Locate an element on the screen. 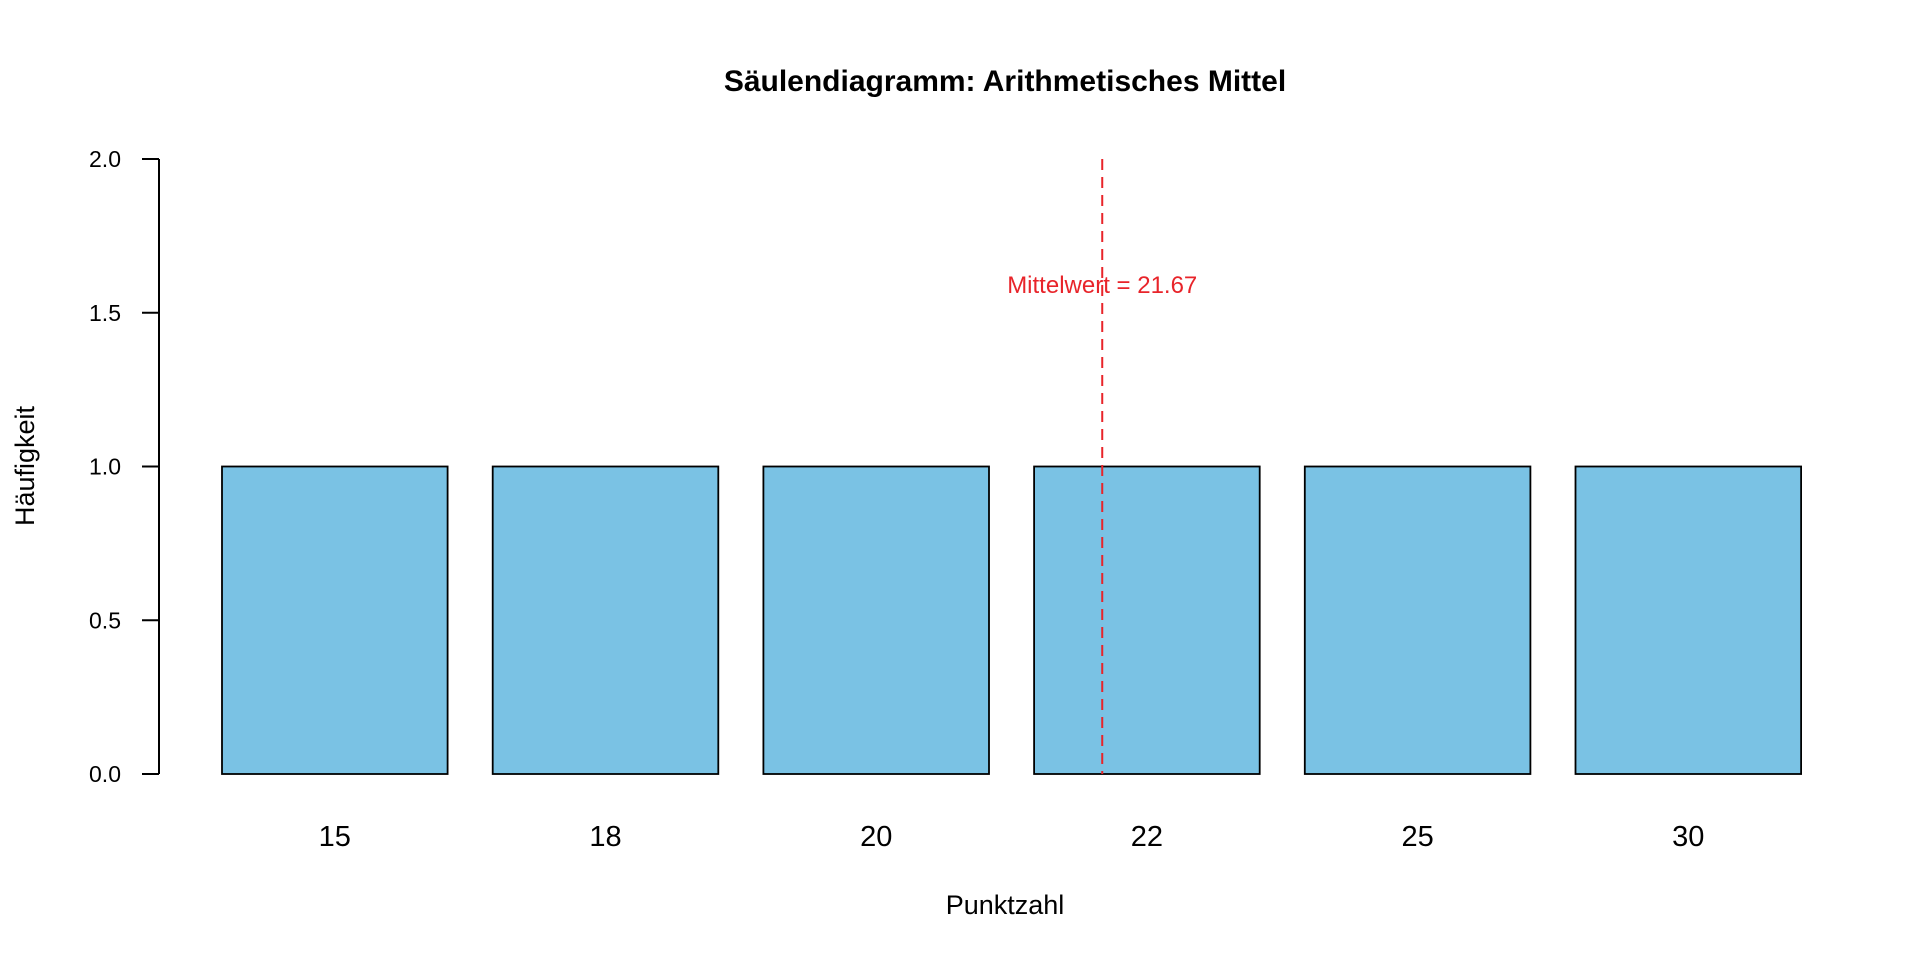 This screenshot has height=960, width=1920. y-tick-label: 0.0 is located at coordinates (105, 774).